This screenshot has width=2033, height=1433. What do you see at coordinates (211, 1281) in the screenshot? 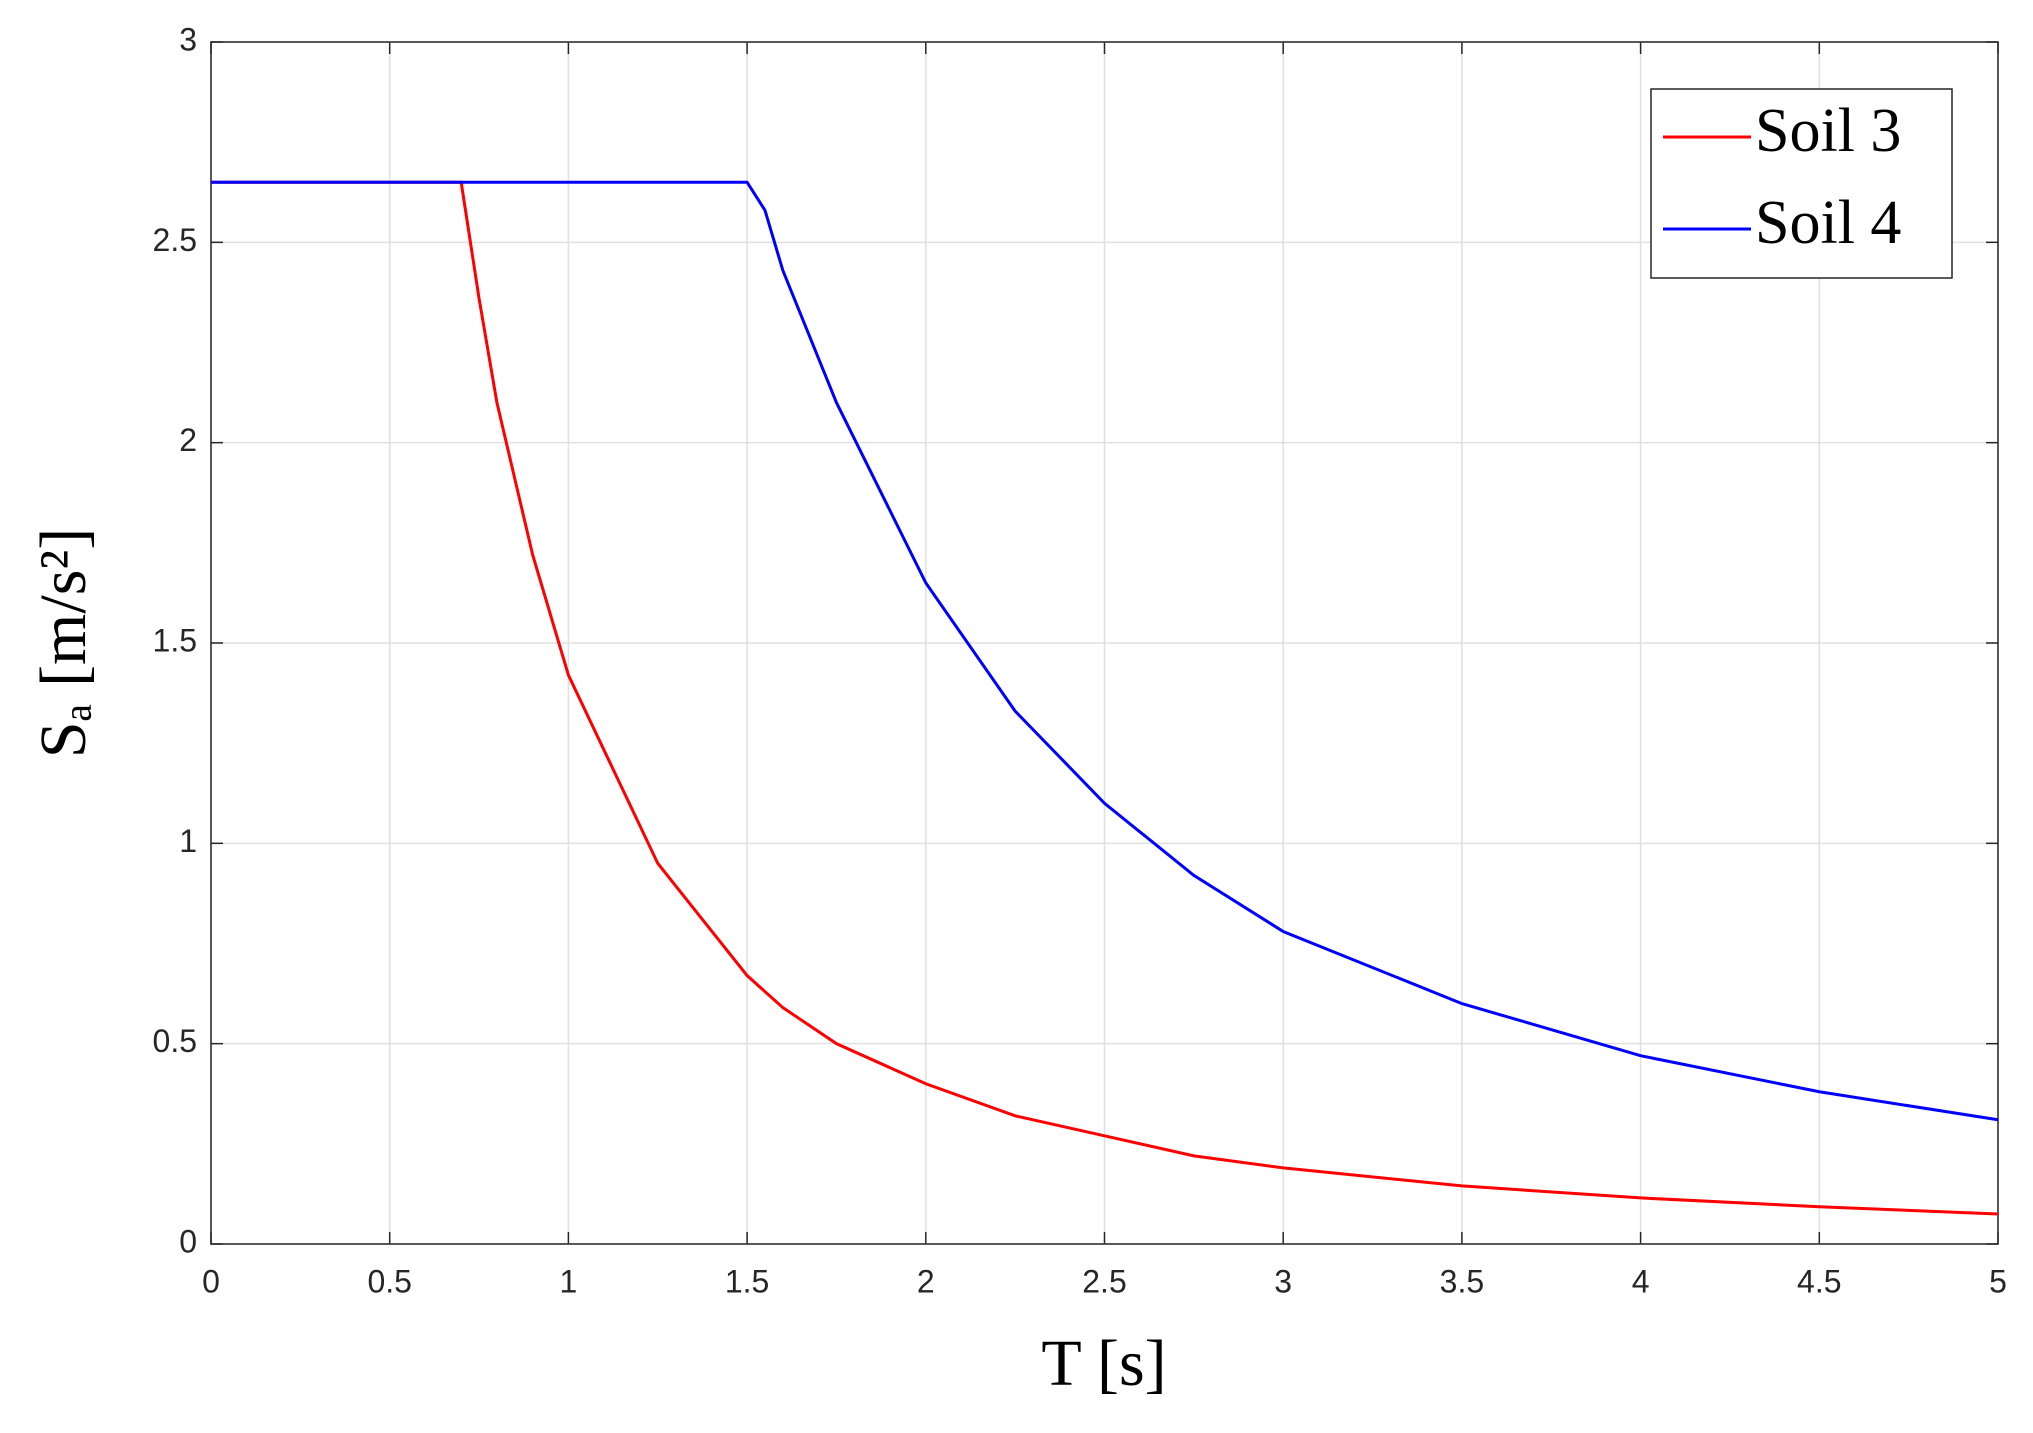
I see `x-tick-label: 0` at bounding box center [211, 1281].